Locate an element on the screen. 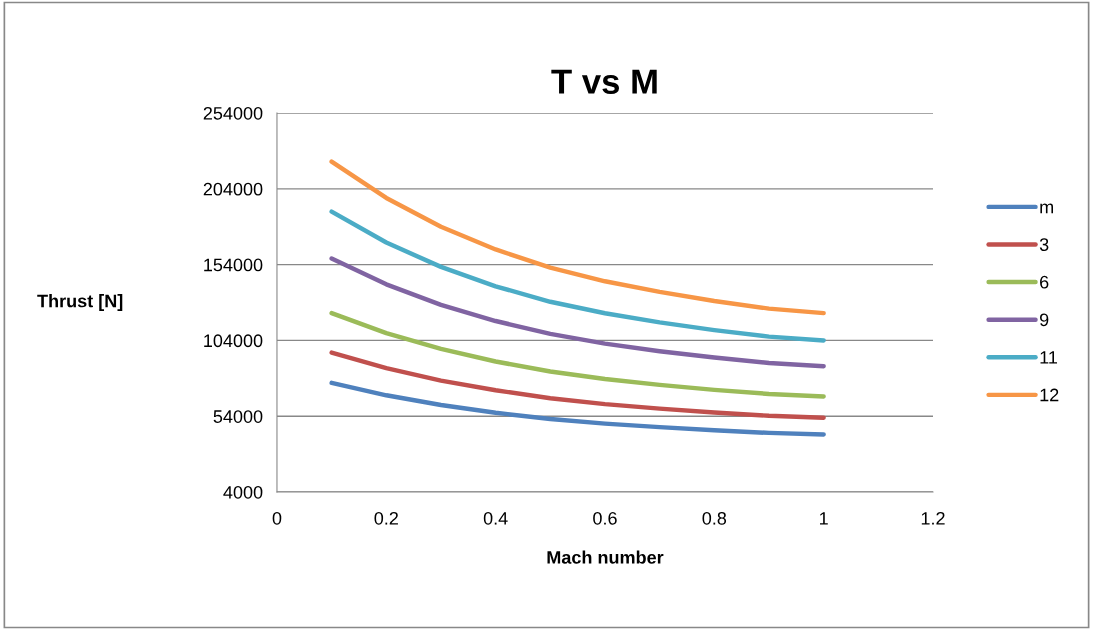  x-tick-label: 0 is located at coordinates (277, 518).